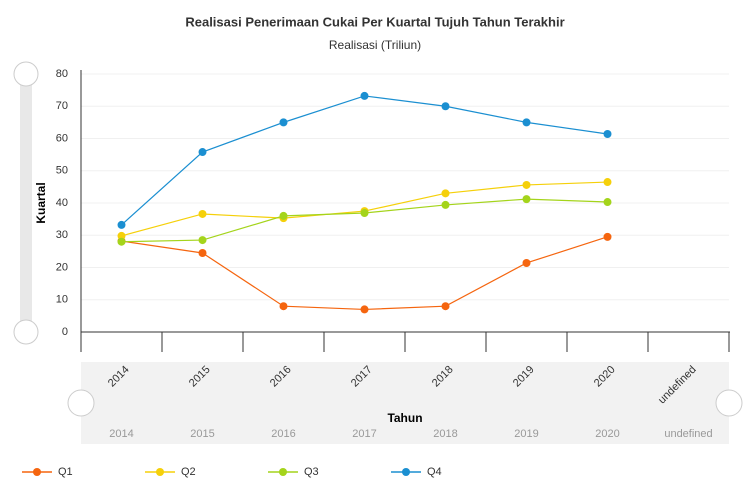 This screenshot has height=500, width=750. Describe the element at coordinates (62, 106) in the screenshot. I see `y-tick-label: 70` at that location.